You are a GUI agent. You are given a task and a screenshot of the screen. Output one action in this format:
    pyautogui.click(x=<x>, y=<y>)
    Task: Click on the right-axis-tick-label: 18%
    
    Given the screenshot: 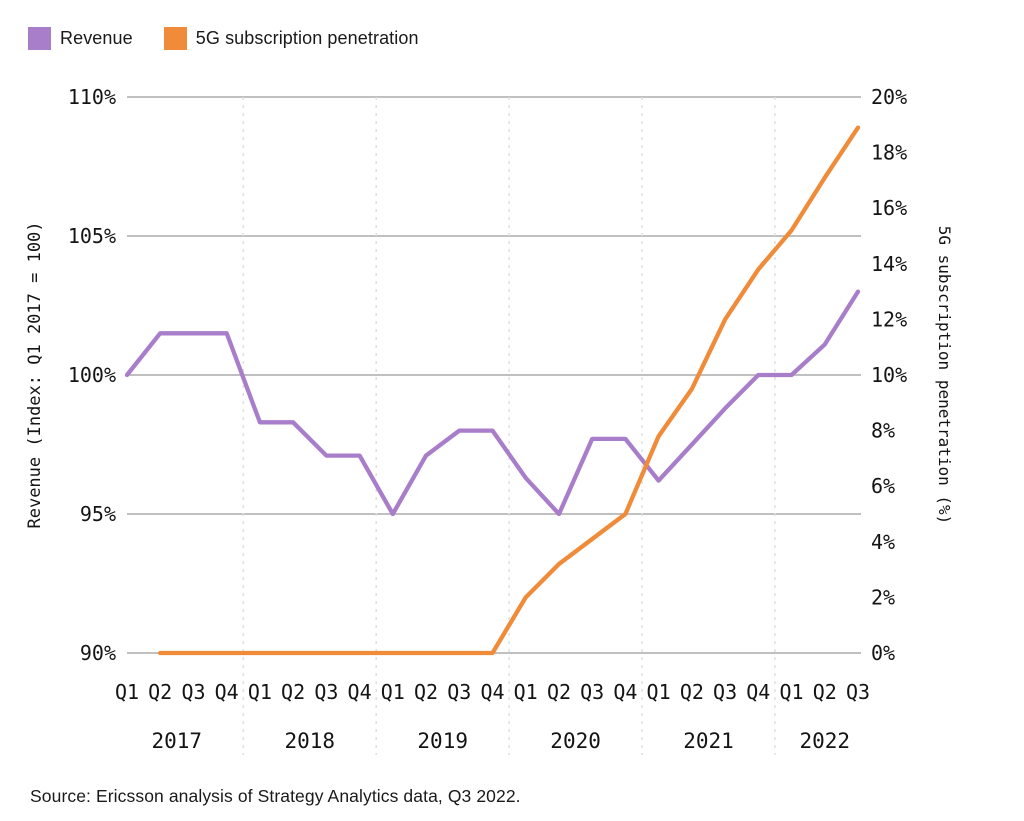 What is the action you would take?
    pyautogui.click(x=889, y=153)
    